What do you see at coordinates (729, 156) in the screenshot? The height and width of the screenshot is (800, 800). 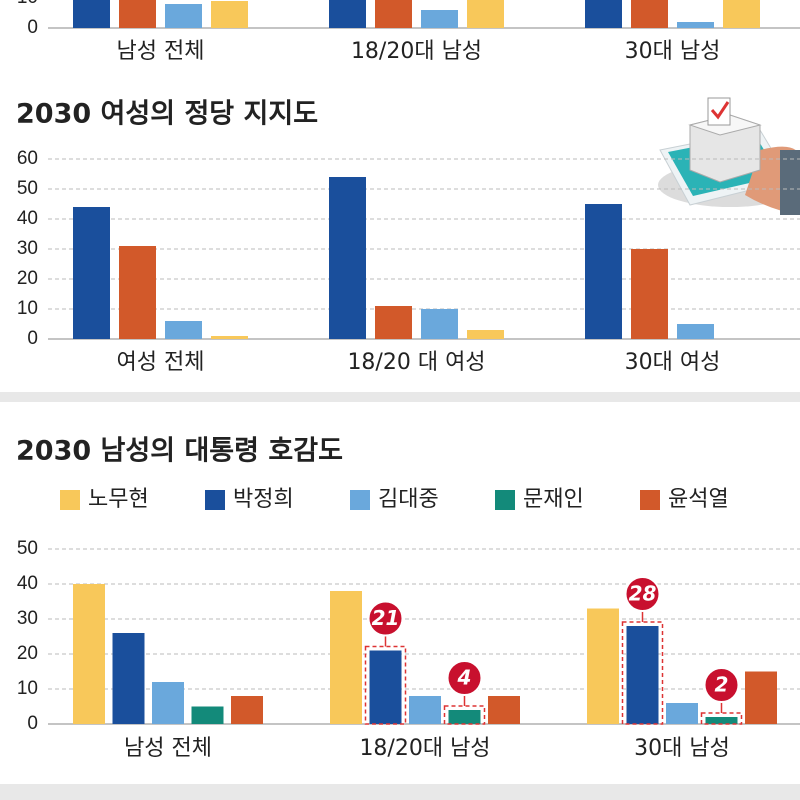 I see `ballot-illustration` at bounding box center [729, 156].